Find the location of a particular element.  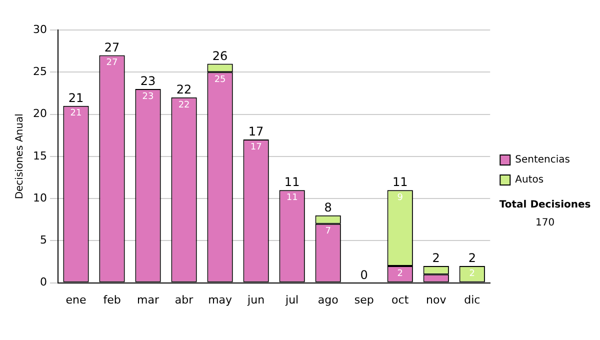

data-label: 9 is located at coordinates (400, 197).